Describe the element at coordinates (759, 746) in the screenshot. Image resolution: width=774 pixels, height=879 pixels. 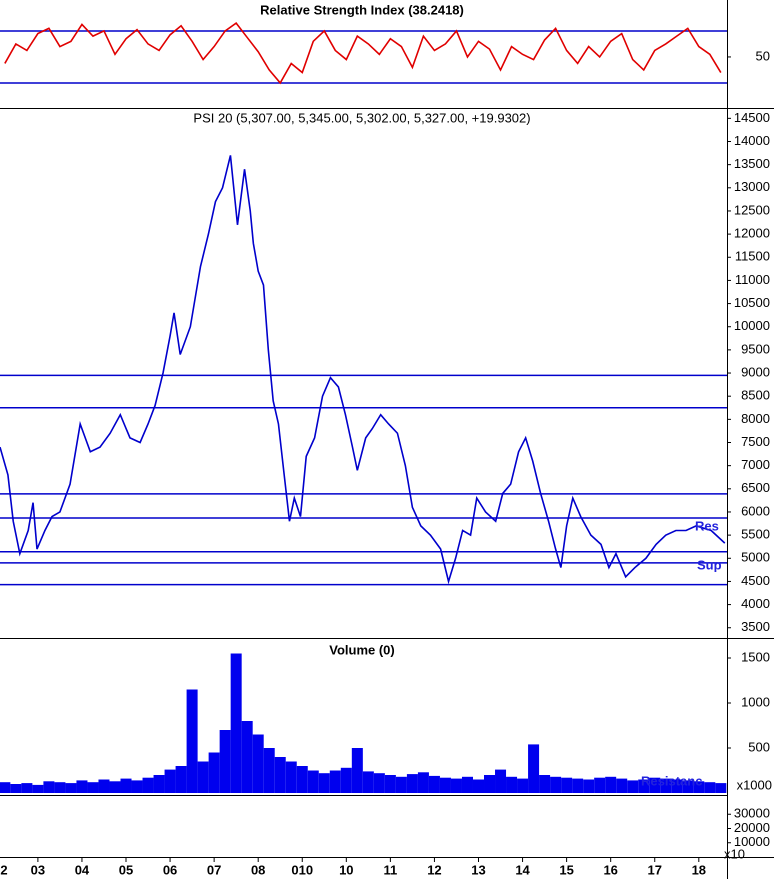
I see `y-tick-label: 500` at that location.